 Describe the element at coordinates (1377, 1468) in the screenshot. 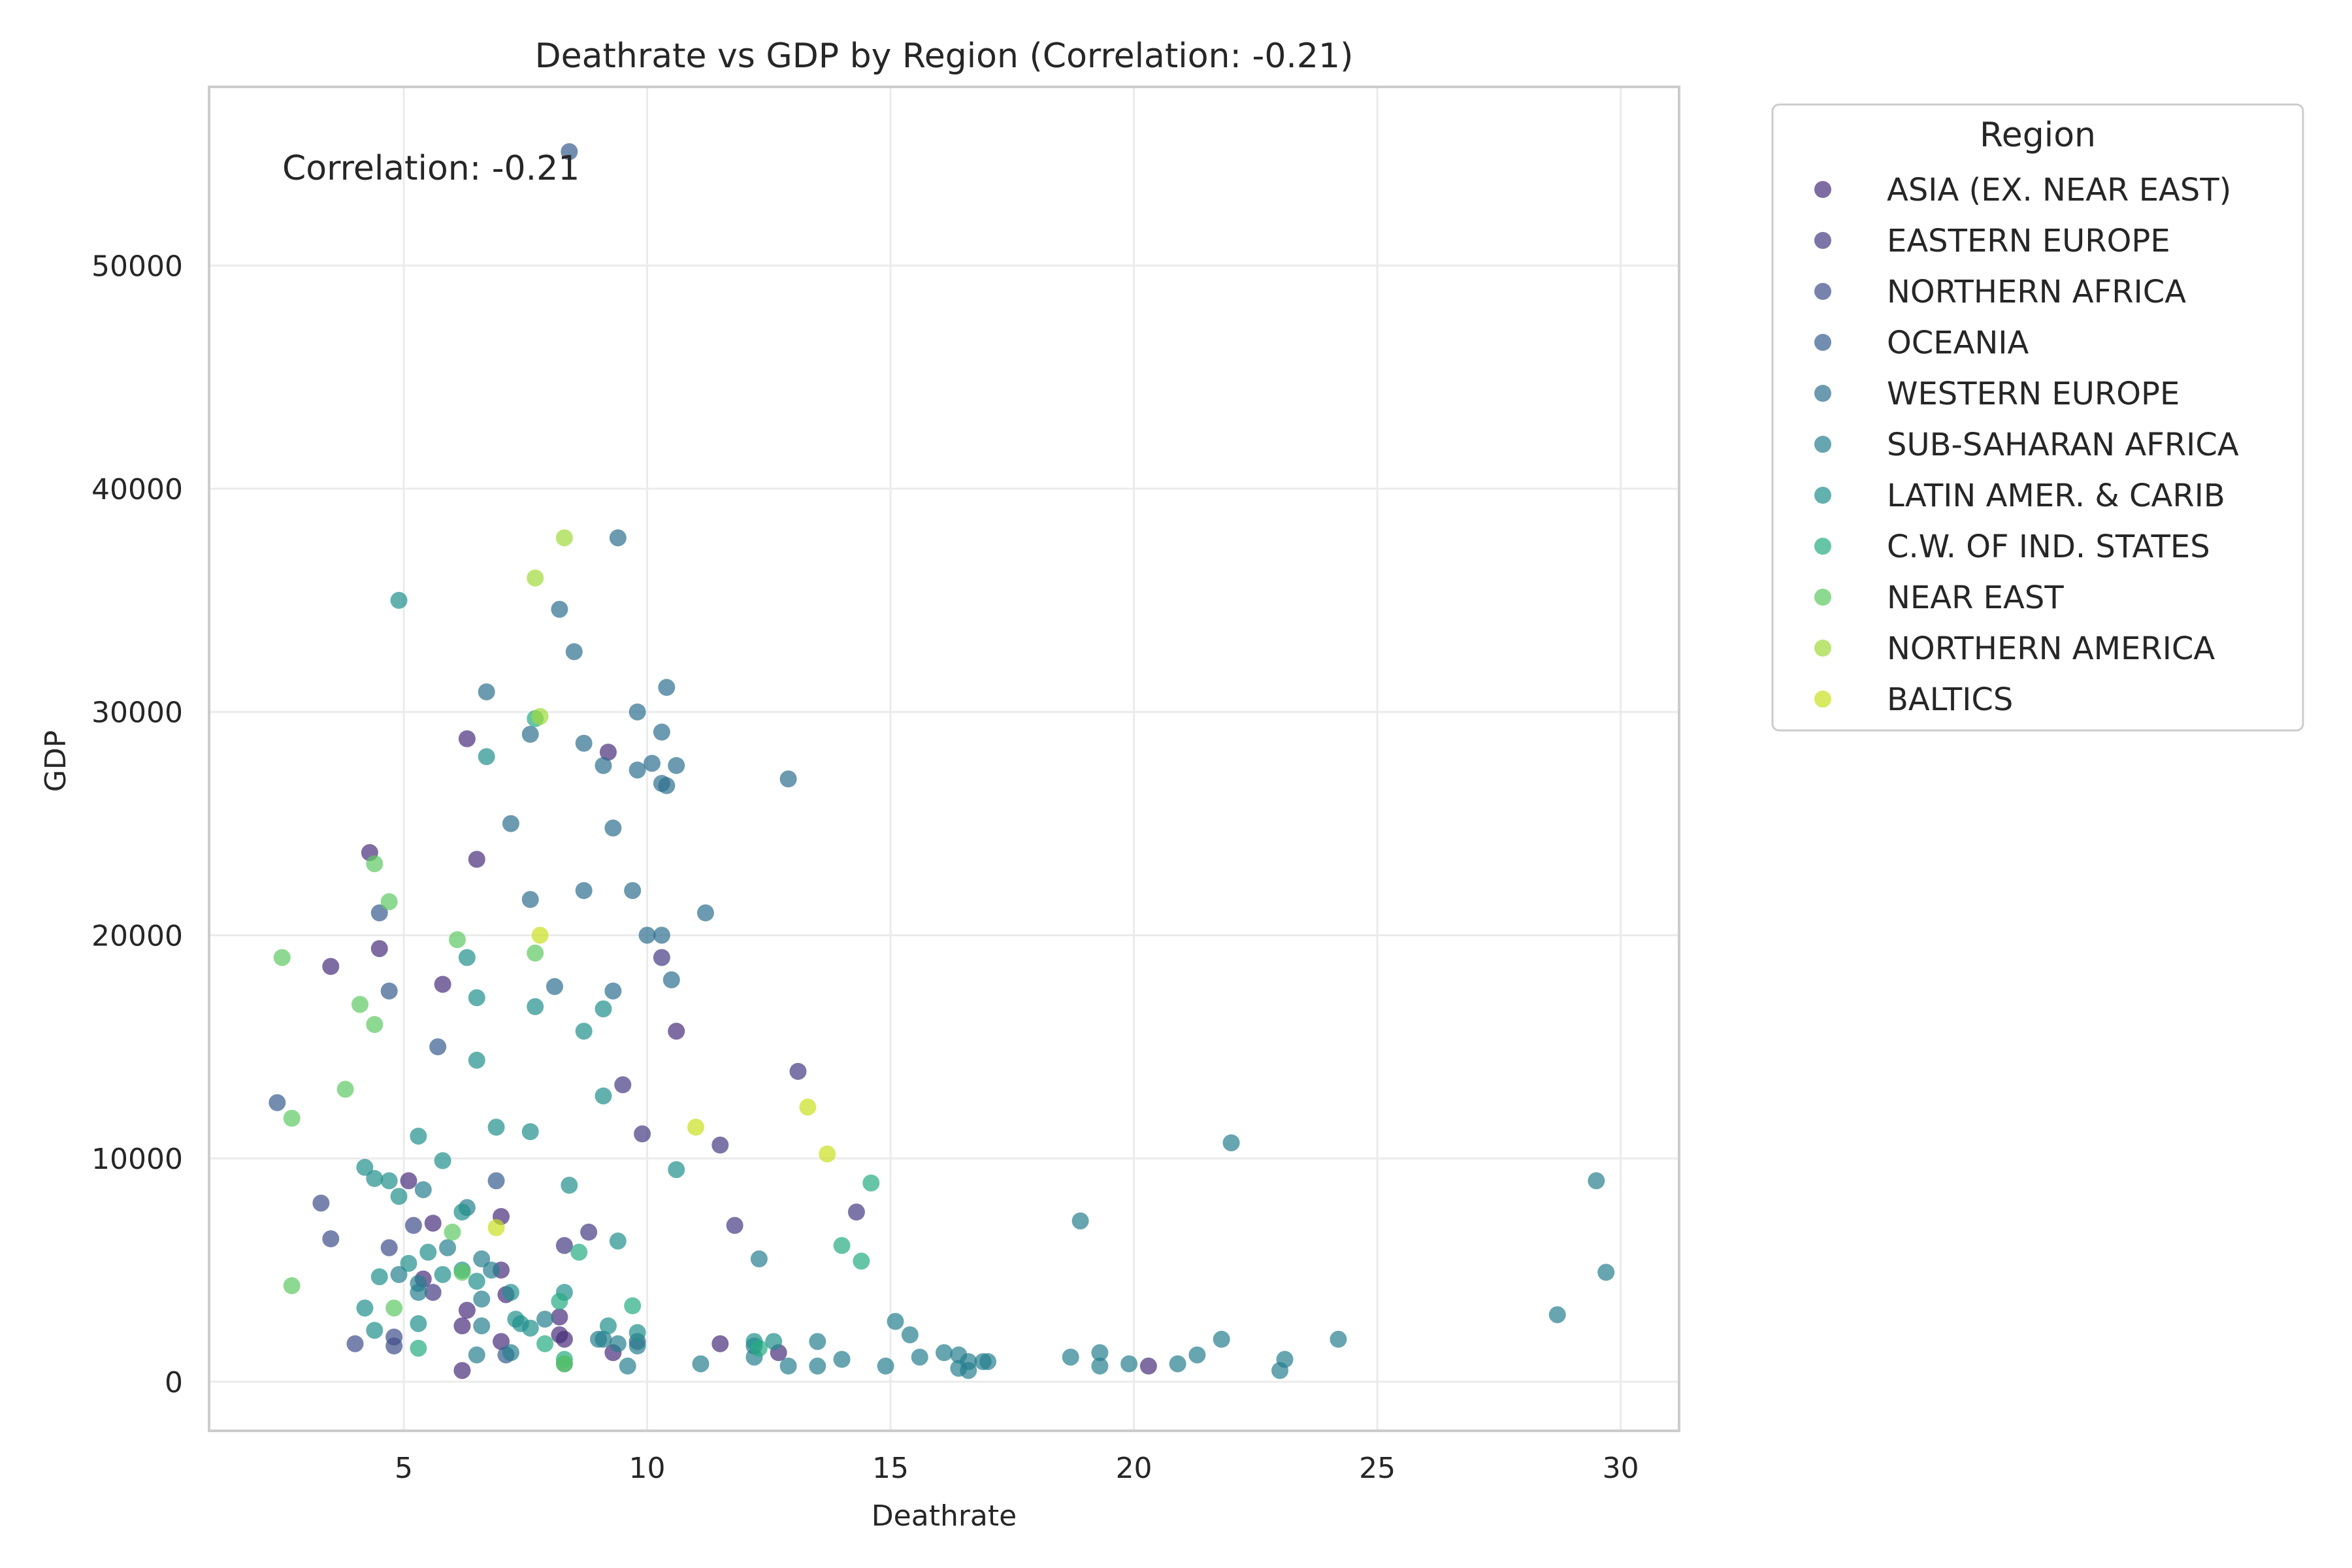

I see `x-tick-label: 25` at that location.